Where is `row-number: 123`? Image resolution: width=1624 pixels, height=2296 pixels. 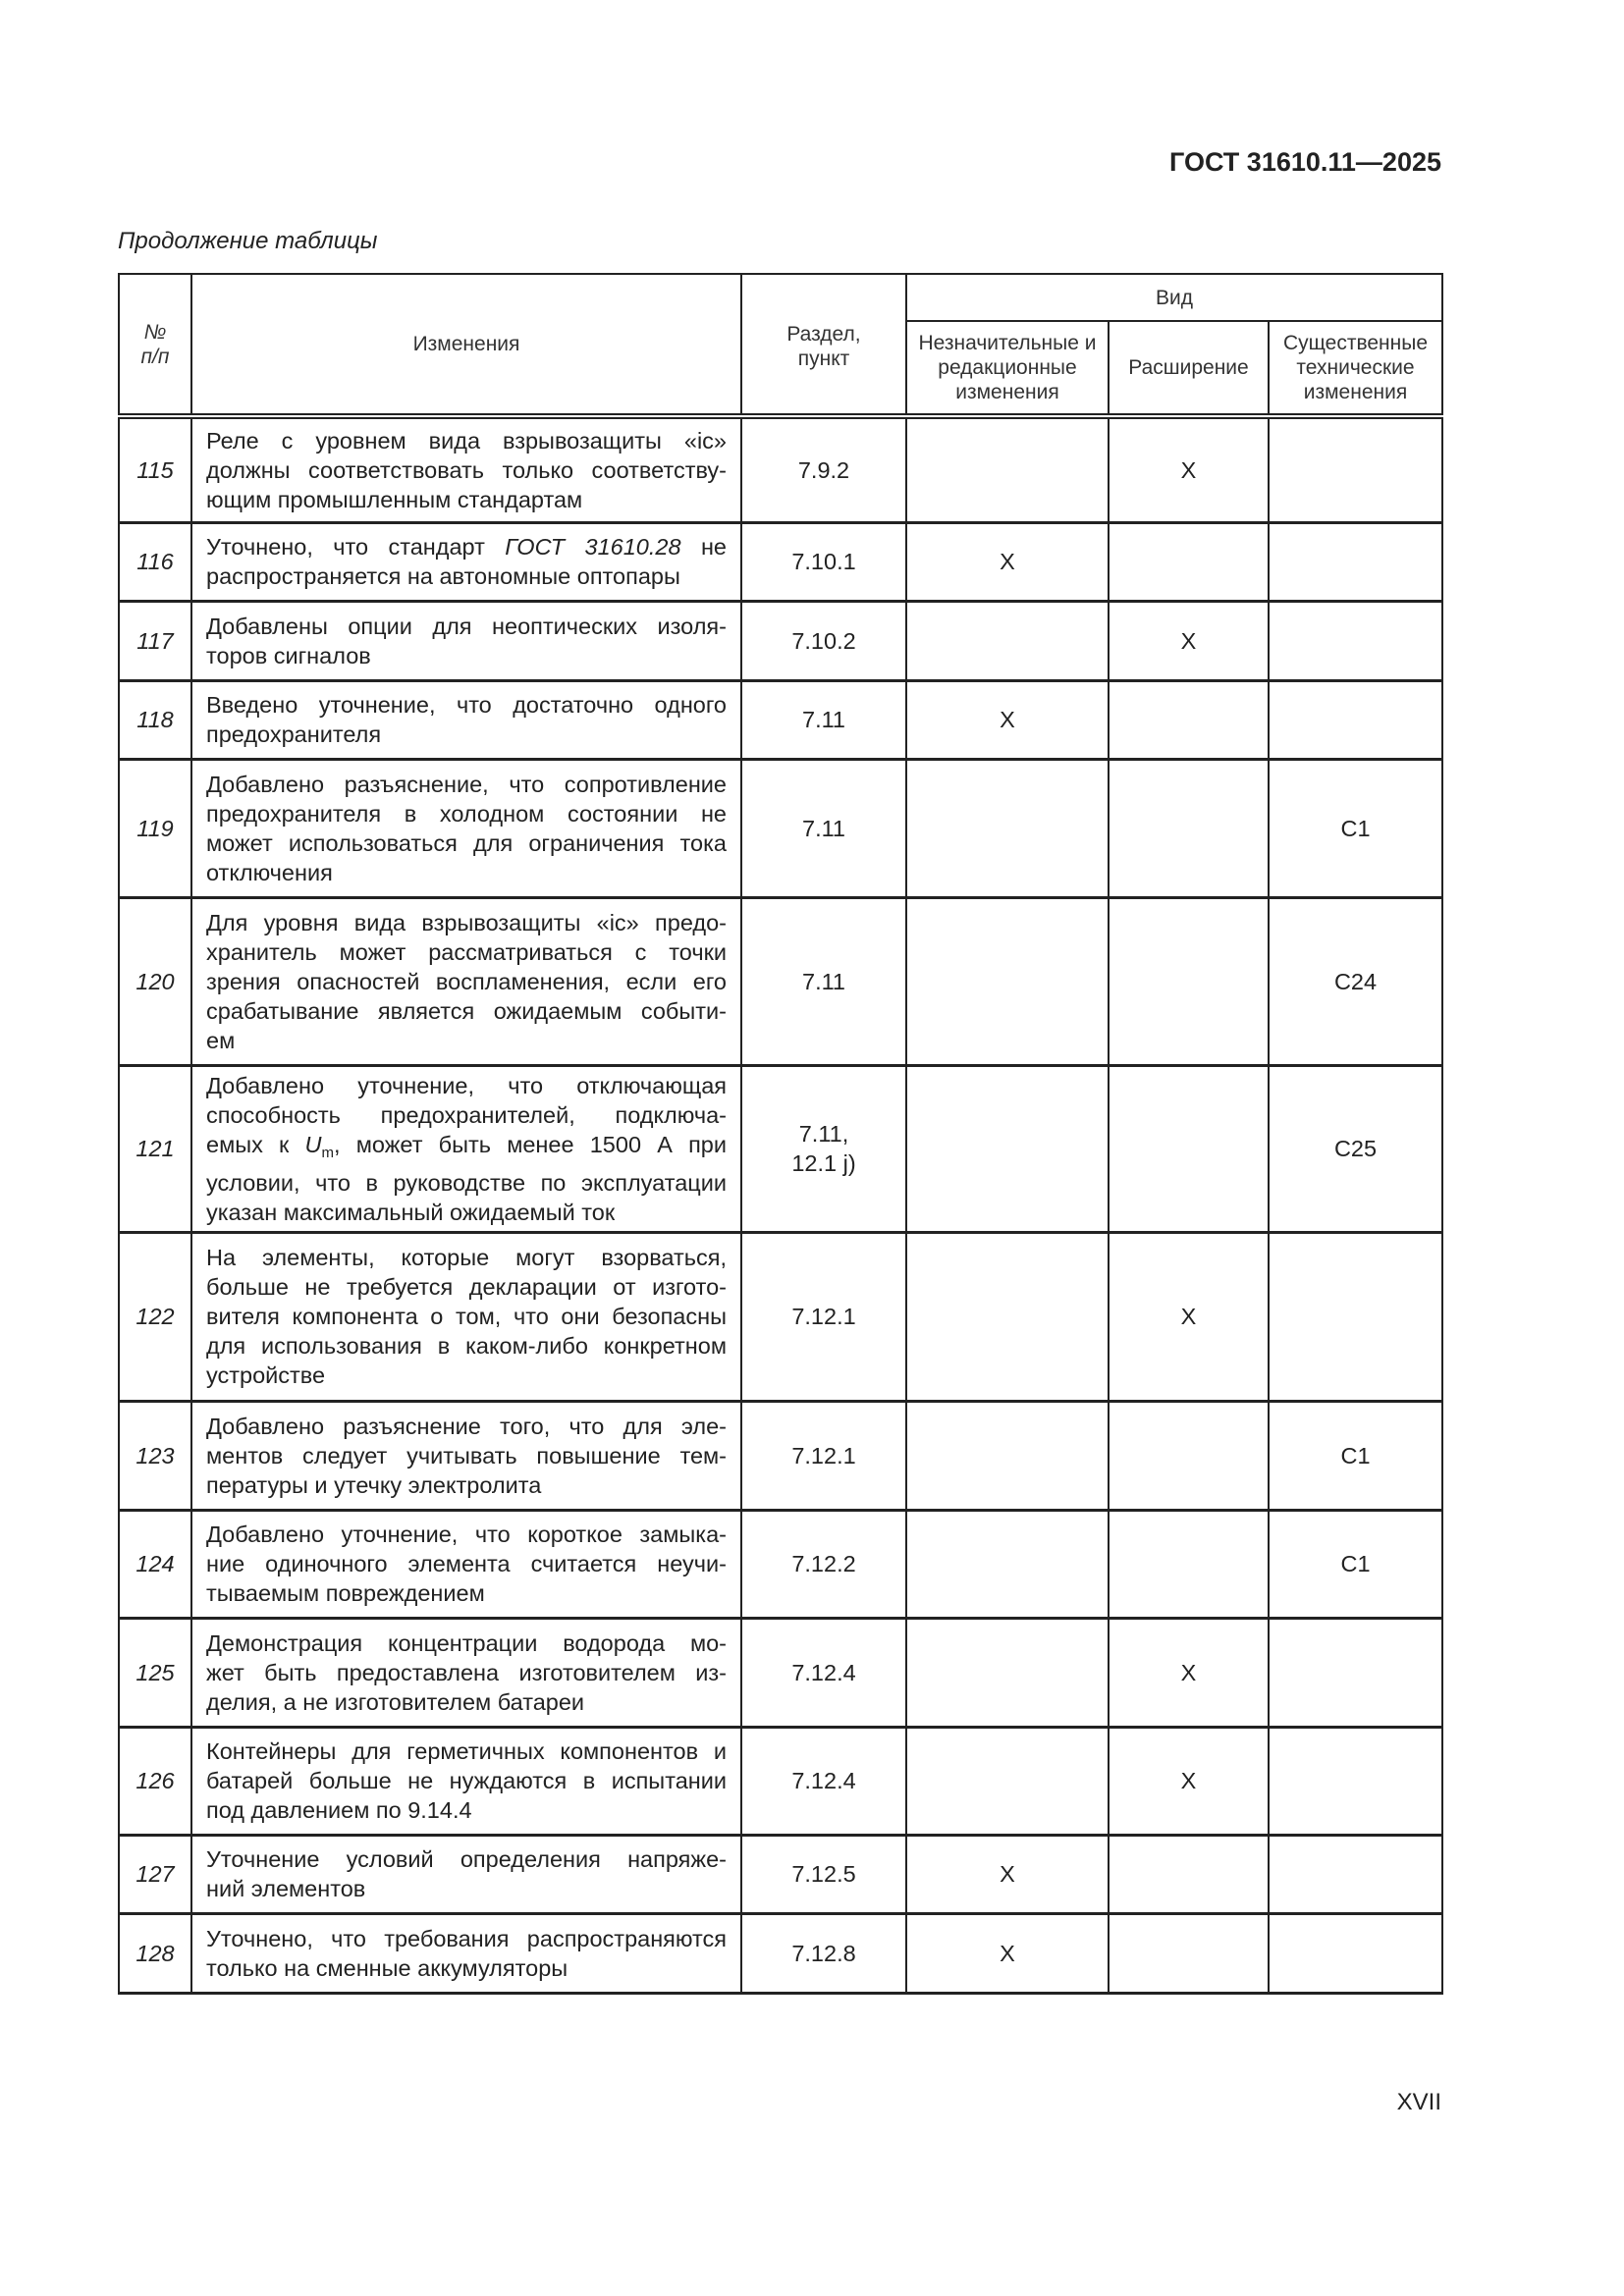
row-number: 123 is located at coordinates (155, 1456).